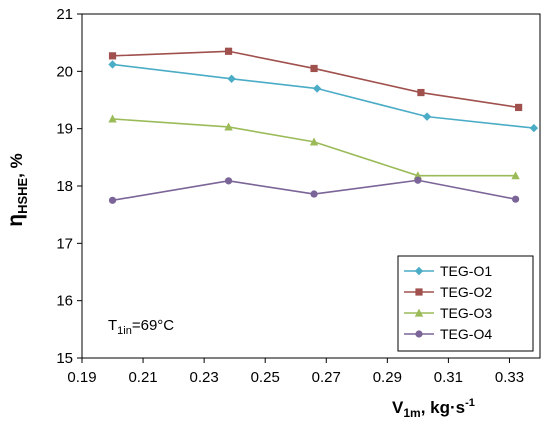 The image size is (550, 423). Describe the element at coordinates (64, 129) in the screenshot. I see `y-tick-label: 19` at that location.